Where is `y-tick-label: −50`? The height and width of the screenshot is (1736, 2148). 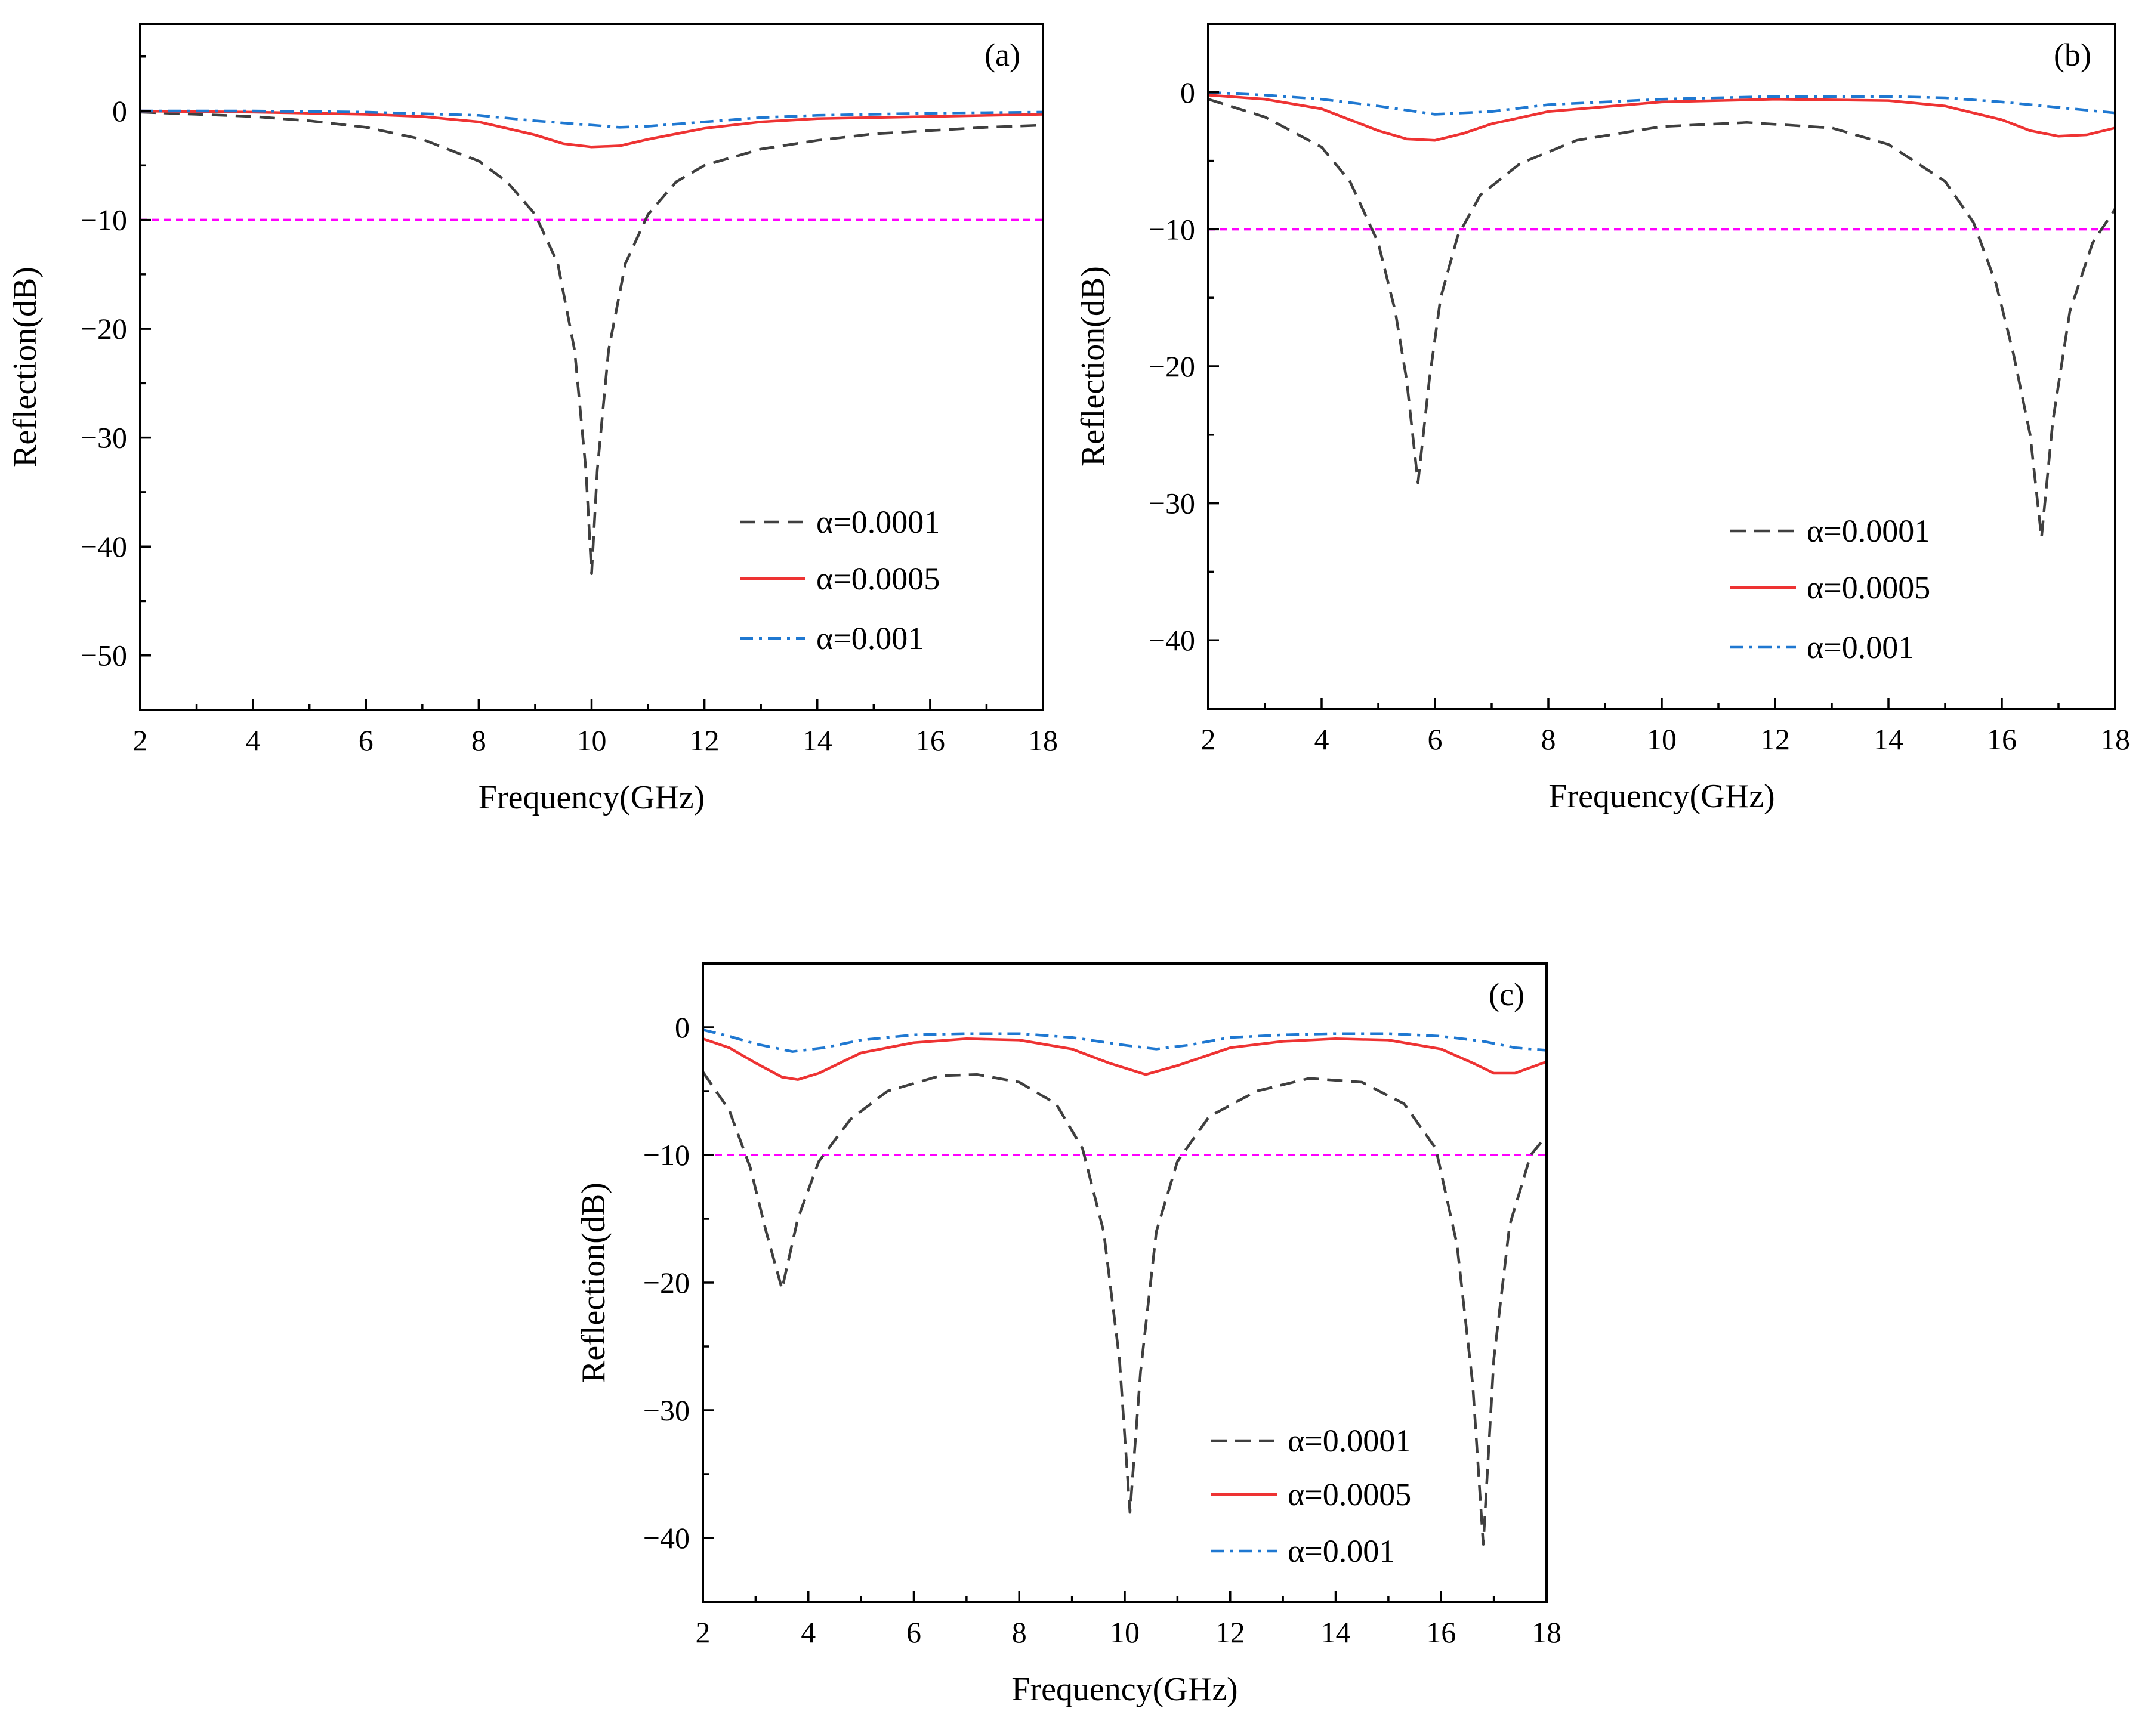
y-tick-label: −50 is located at coordinates (104, 655).